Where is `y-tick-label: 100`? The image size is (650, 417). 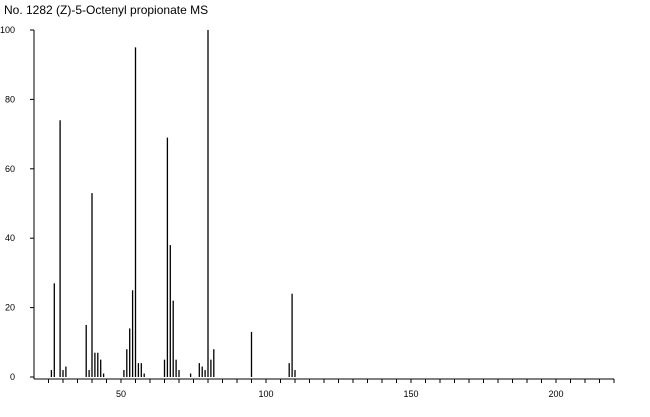
y-tick-label: 100 is located at coordinates (7, 30).